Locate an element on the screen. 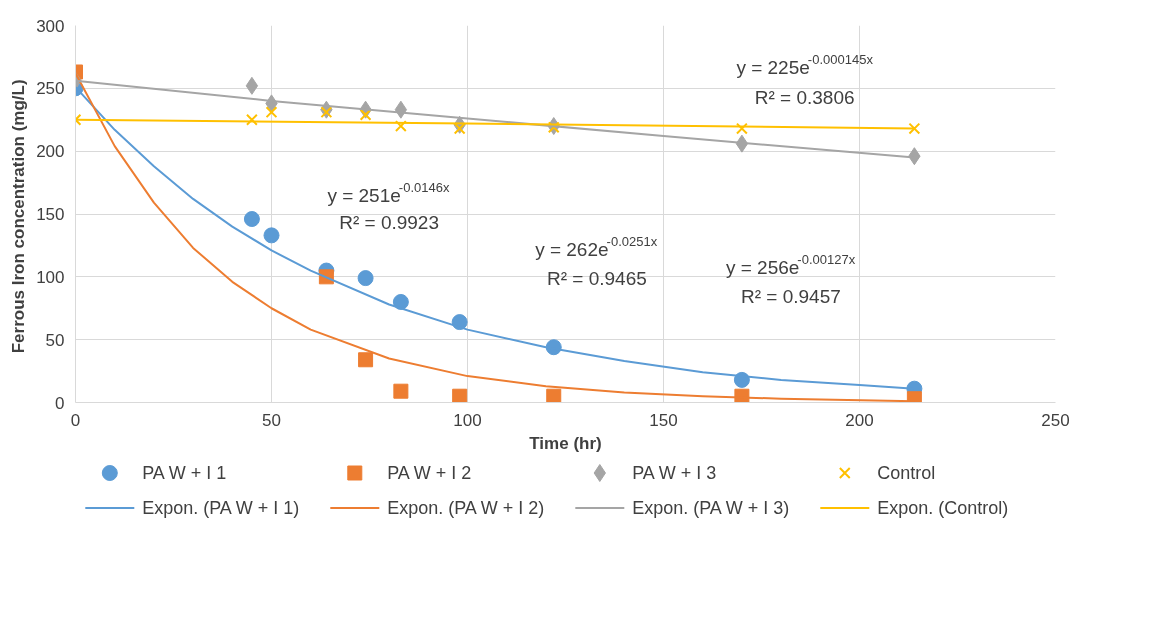 The width and height of the screenshot is (1149, 626). legend-label: PA W + I 3 is located at coordinates (674, 473).